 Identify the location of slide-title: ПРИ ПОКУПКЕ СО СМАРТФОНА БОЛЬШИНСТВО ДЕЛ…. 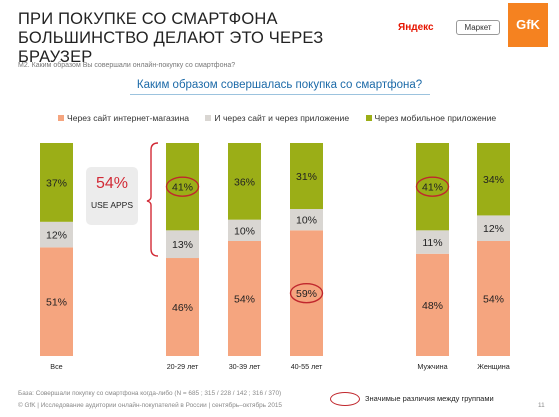
(171, 38).